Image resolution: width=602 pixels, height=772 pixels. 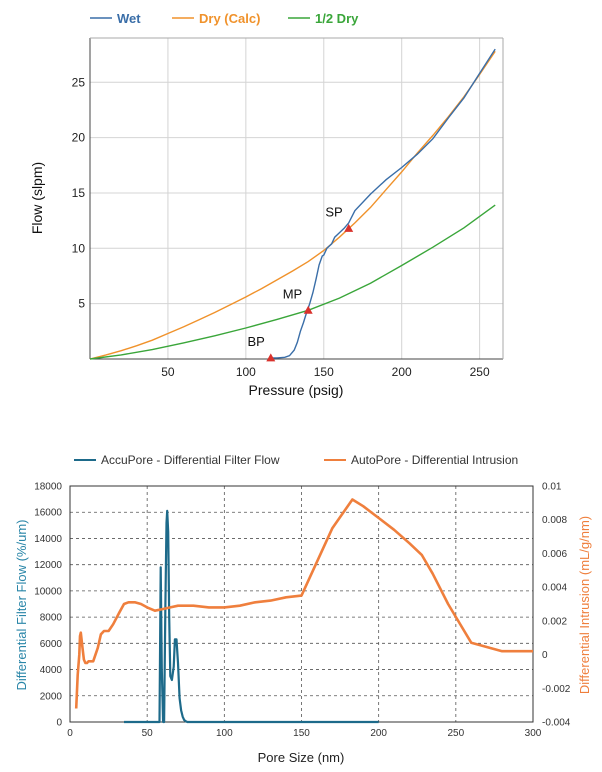 I want to click on y-tick-label: 12000, so click(x=48, y=565).